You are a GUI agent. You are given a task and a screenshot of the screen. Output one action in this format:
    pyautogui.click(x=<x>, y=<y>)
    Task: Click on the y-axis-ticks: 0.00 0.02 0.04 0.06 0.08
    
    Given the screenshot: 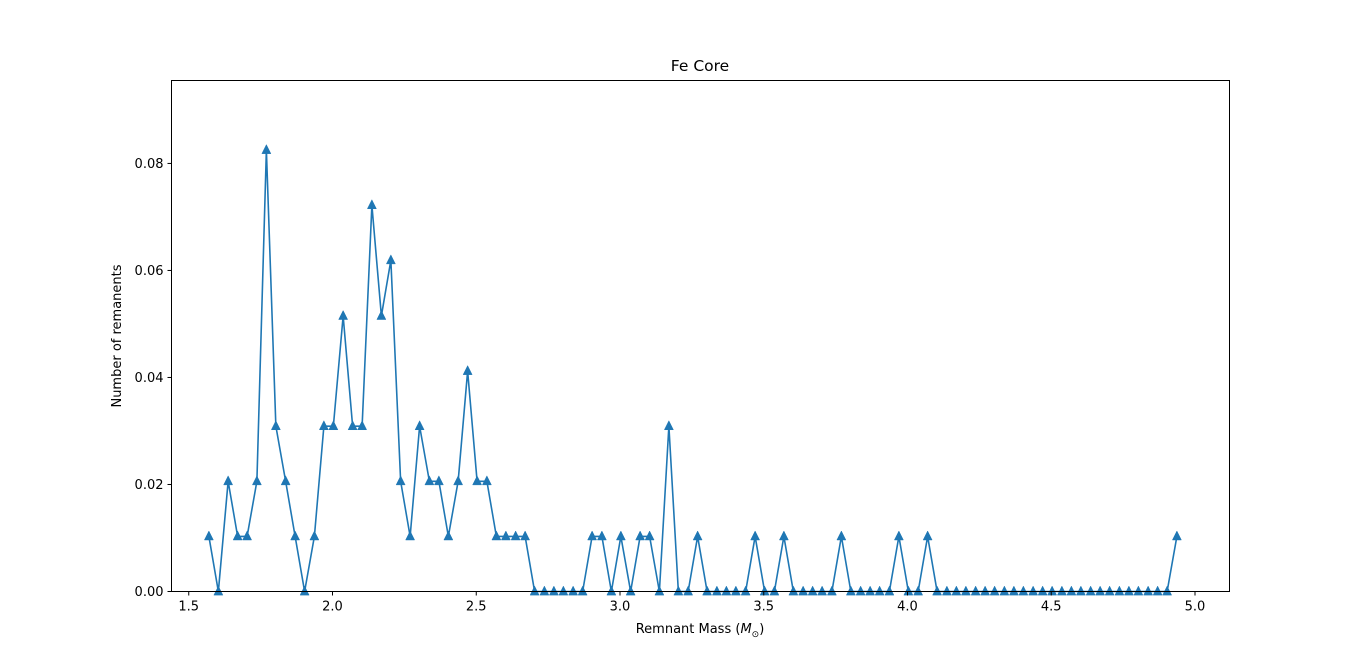 What is the action you would take?
    pyautogui.click(x=153, y=378)
    